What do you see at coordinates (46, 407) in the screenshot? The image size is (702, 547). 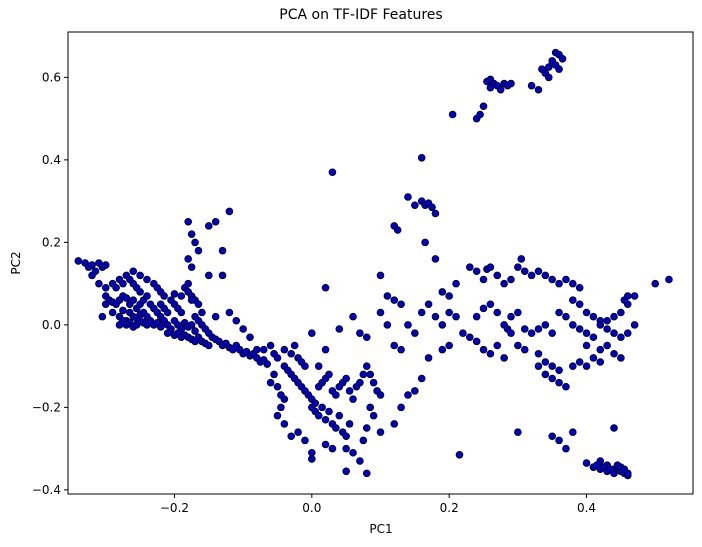 I see `y-tick-label: −0.2` at bounding box center [46, 407].